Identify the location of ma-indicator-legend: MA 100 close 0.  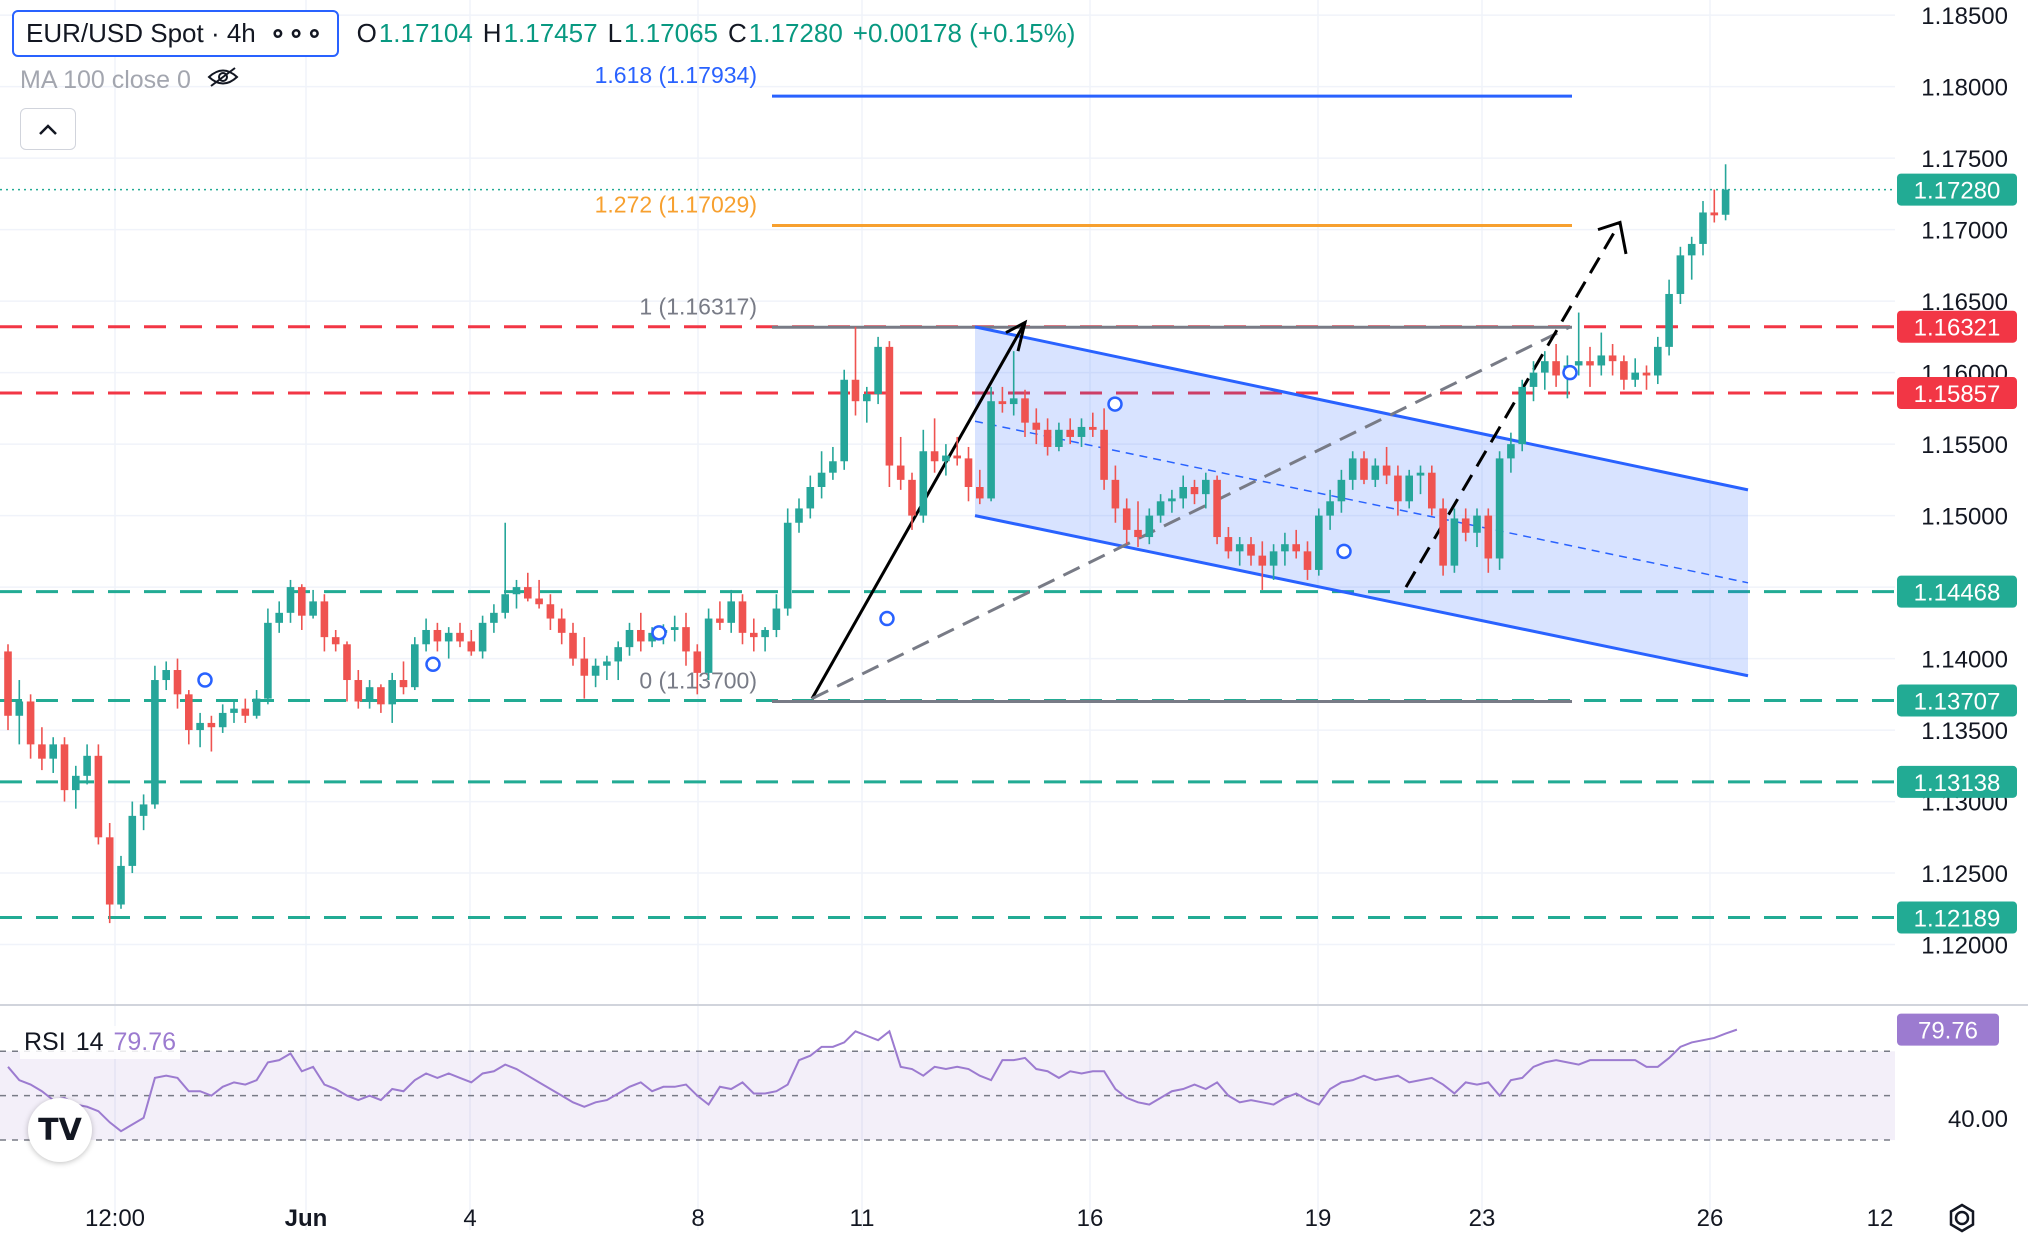
(129, 80).